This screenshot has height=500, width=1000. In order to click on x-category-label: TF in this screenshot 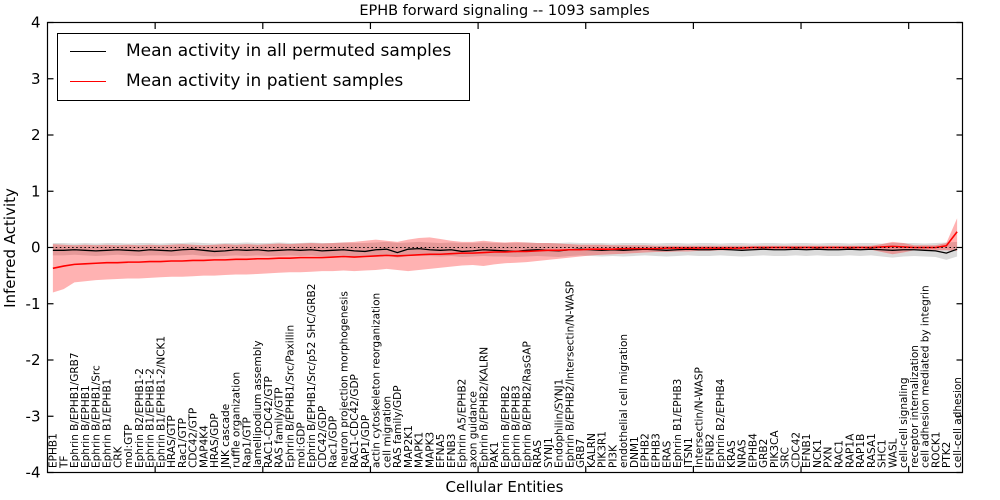, I will do `click(64, 462)`.